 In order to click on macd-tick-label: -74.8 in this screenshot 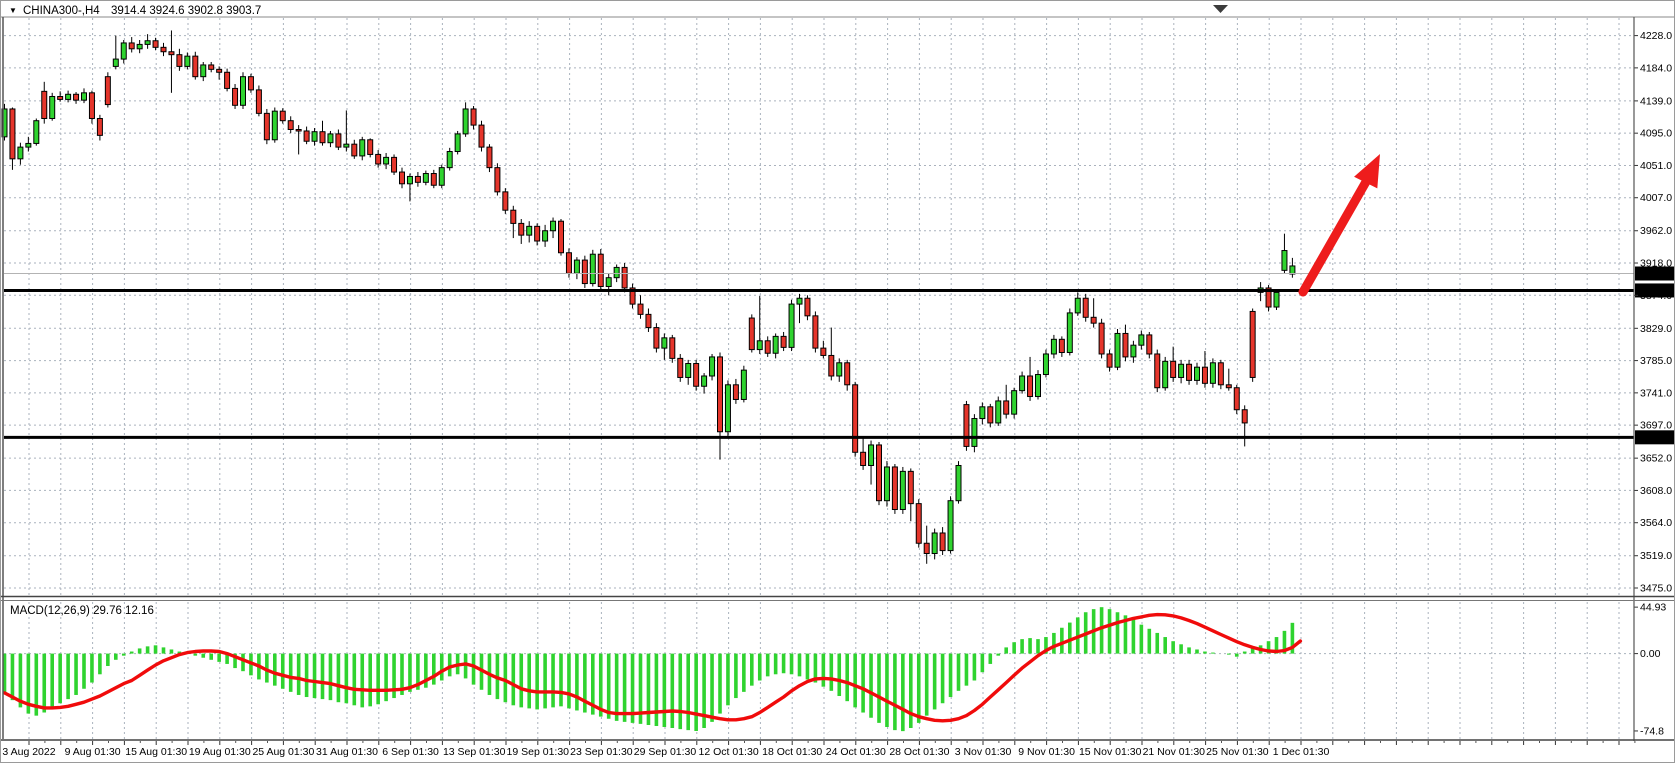, I will do `click(1652, 731)`.